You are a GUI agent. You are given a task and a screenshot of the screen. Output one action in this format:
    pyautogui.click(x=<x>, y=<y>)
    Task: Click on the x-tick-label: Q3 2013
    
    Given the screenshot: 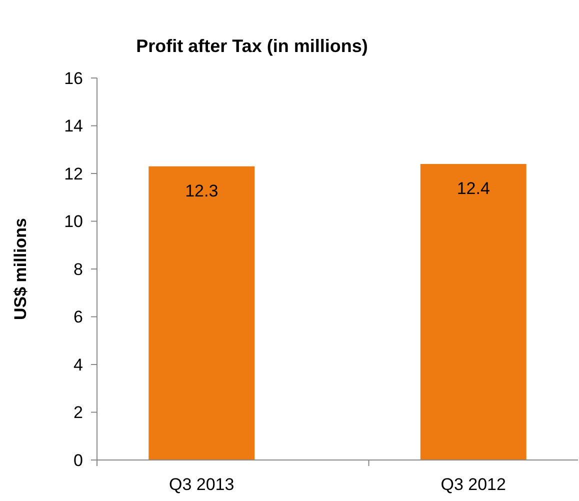 What is the action you would take?
    pyautogui.click(x=201, y=484)
    